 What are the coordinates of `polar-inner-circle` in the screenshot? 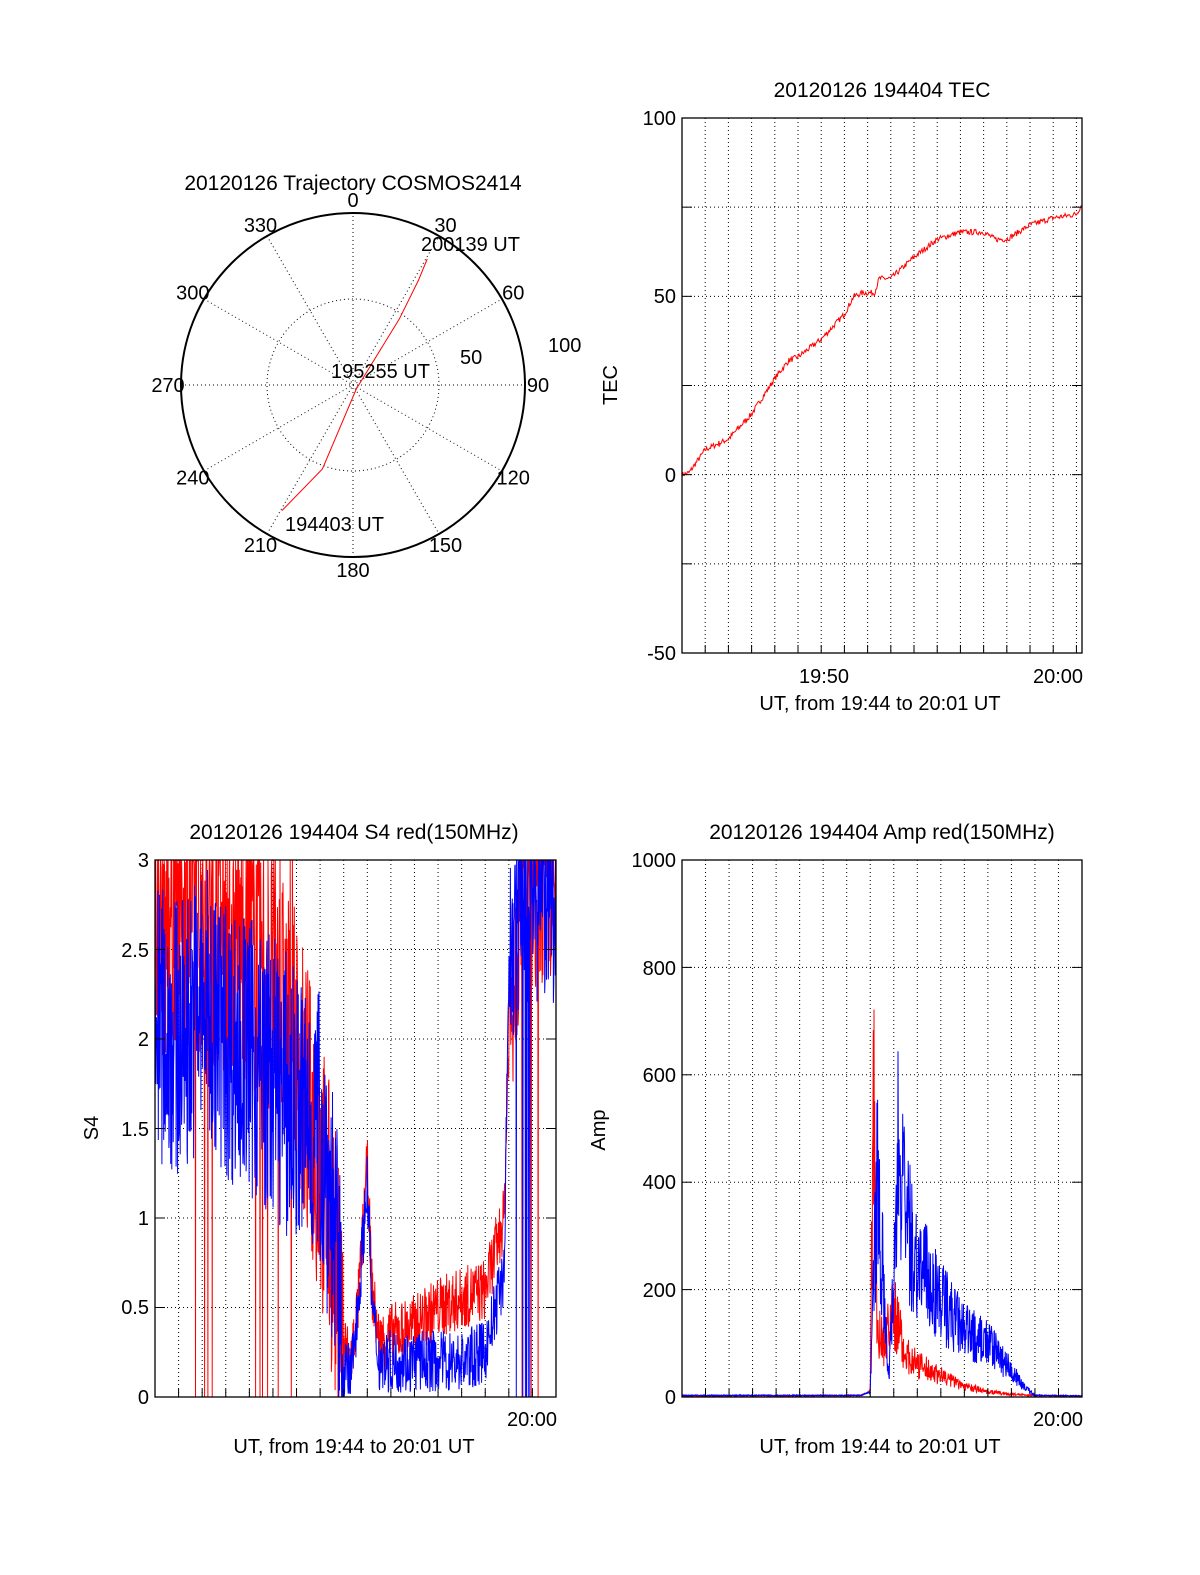 It's located at (353, 385).